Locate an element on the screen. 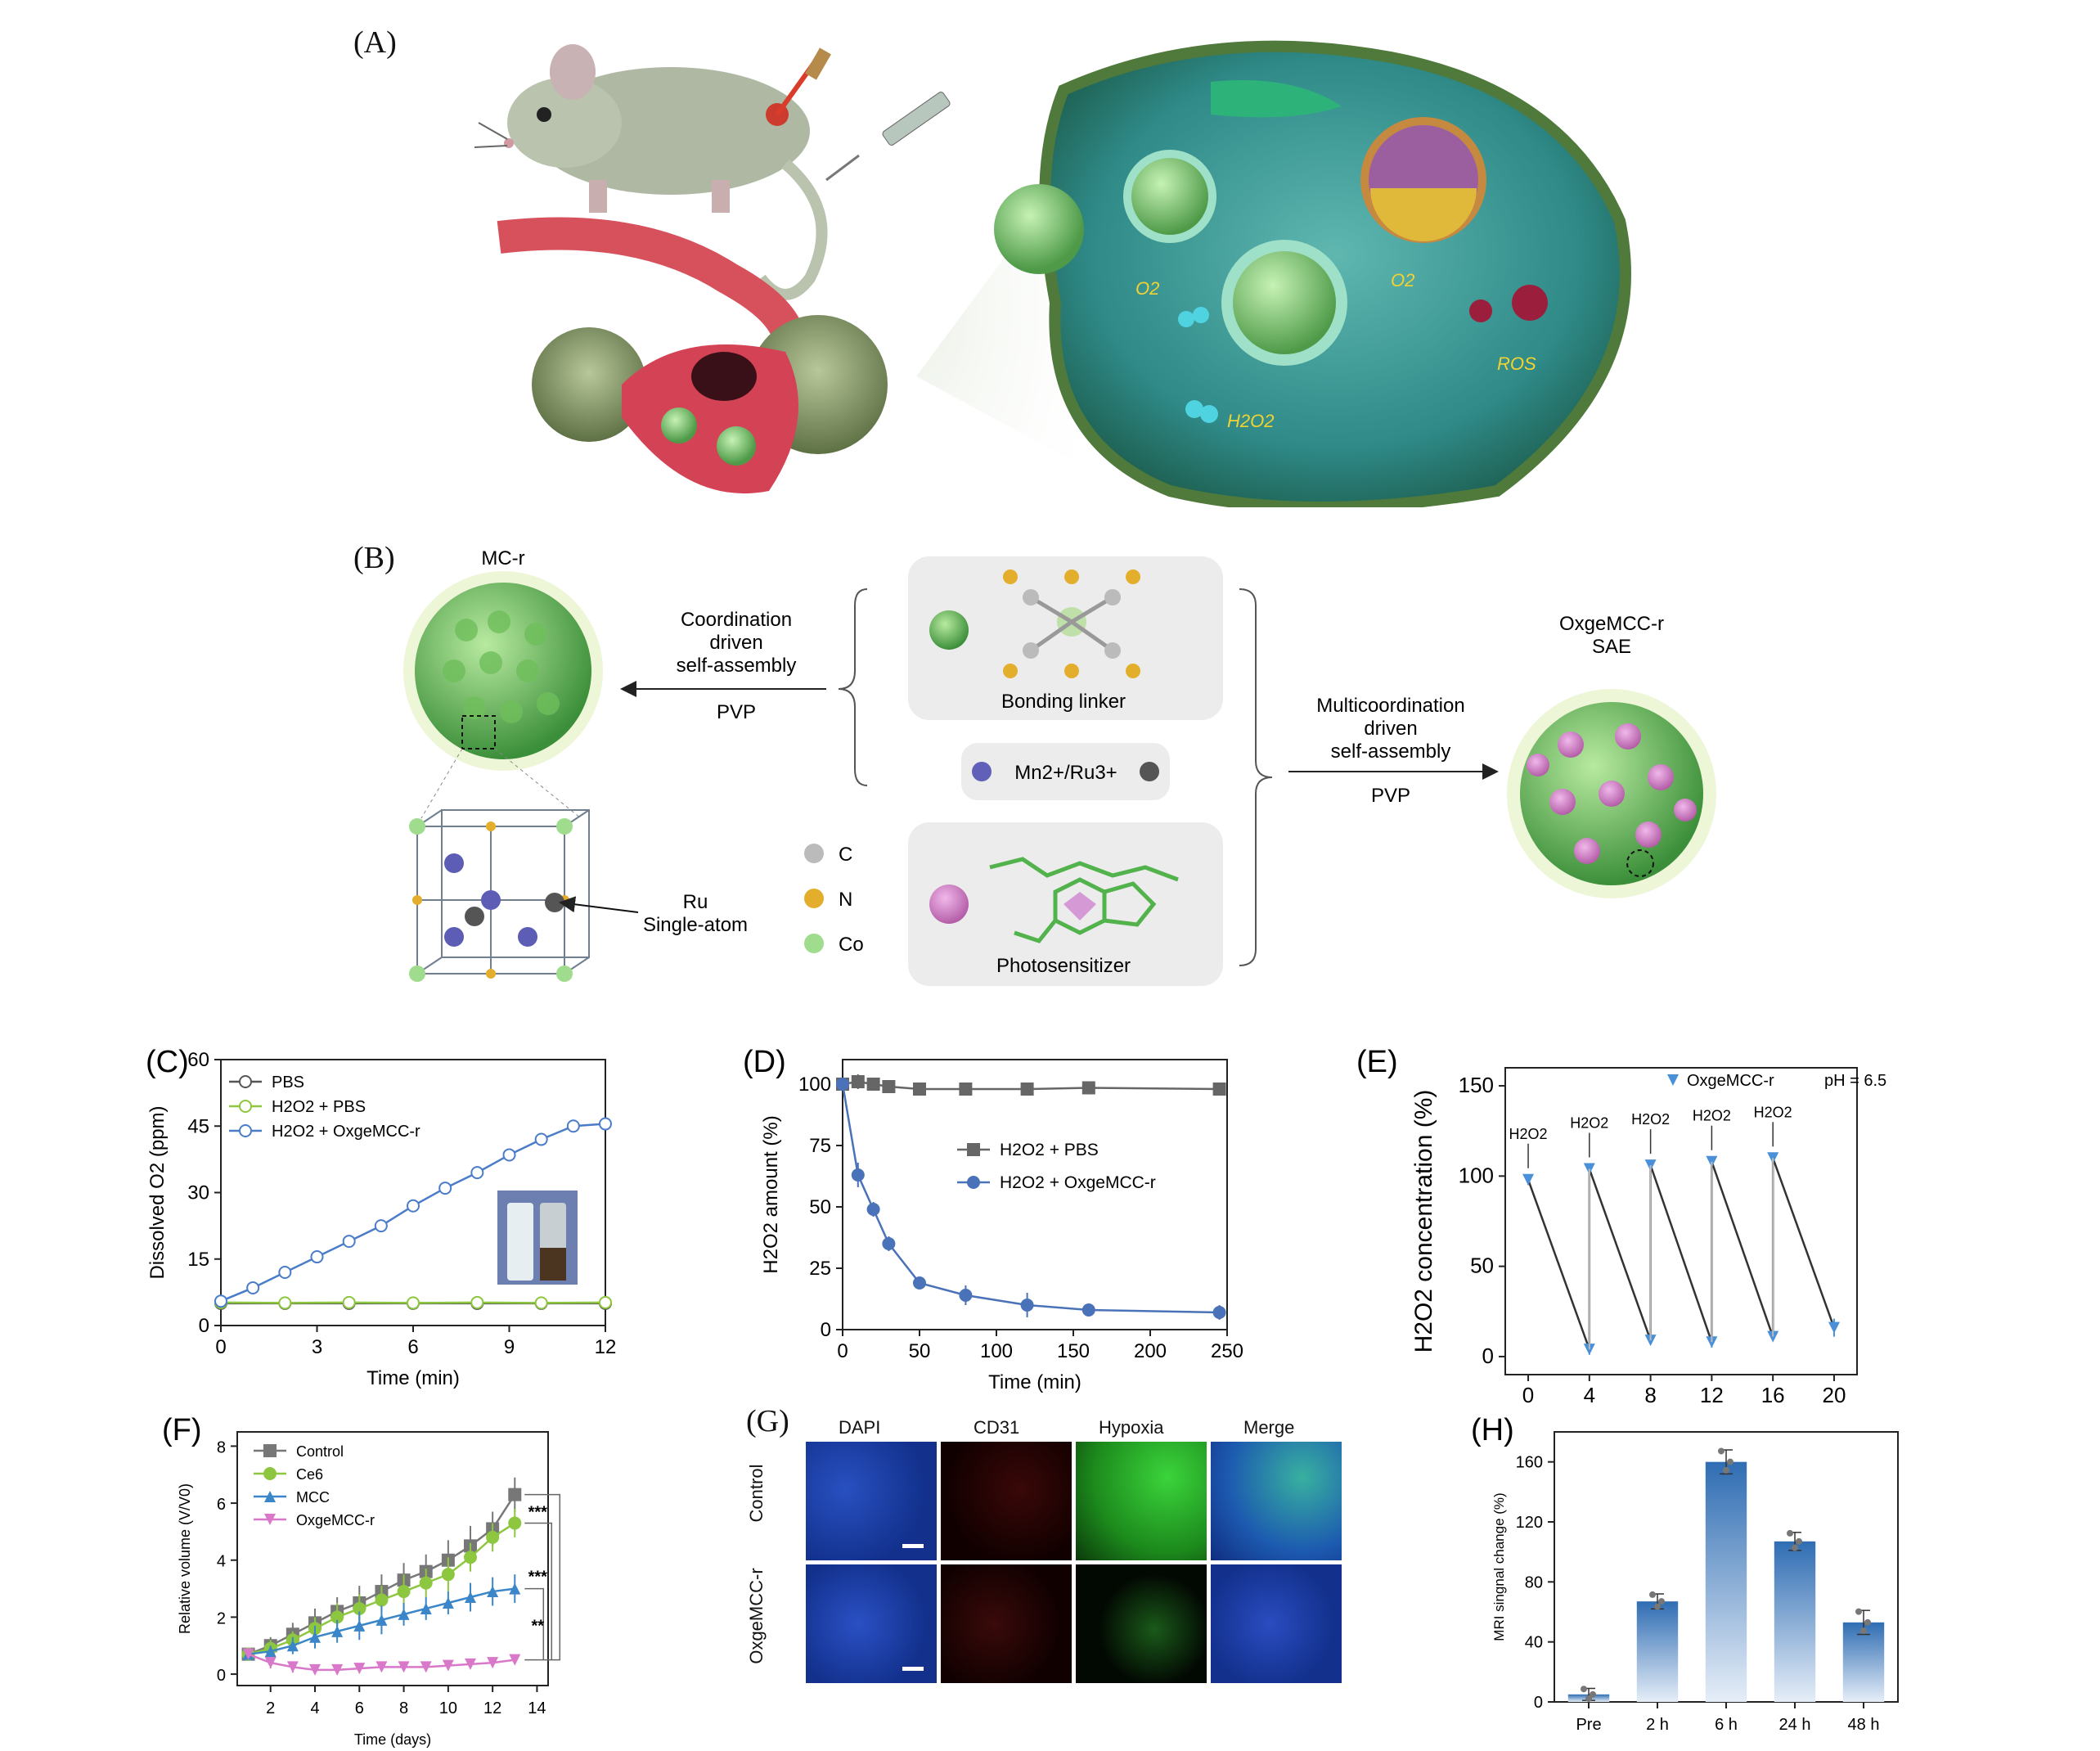 Image resolution: width=2100 pixels, height=1751 pixels. right-arrow-line-3: self-assembly is located at coordinates (1391, 752).